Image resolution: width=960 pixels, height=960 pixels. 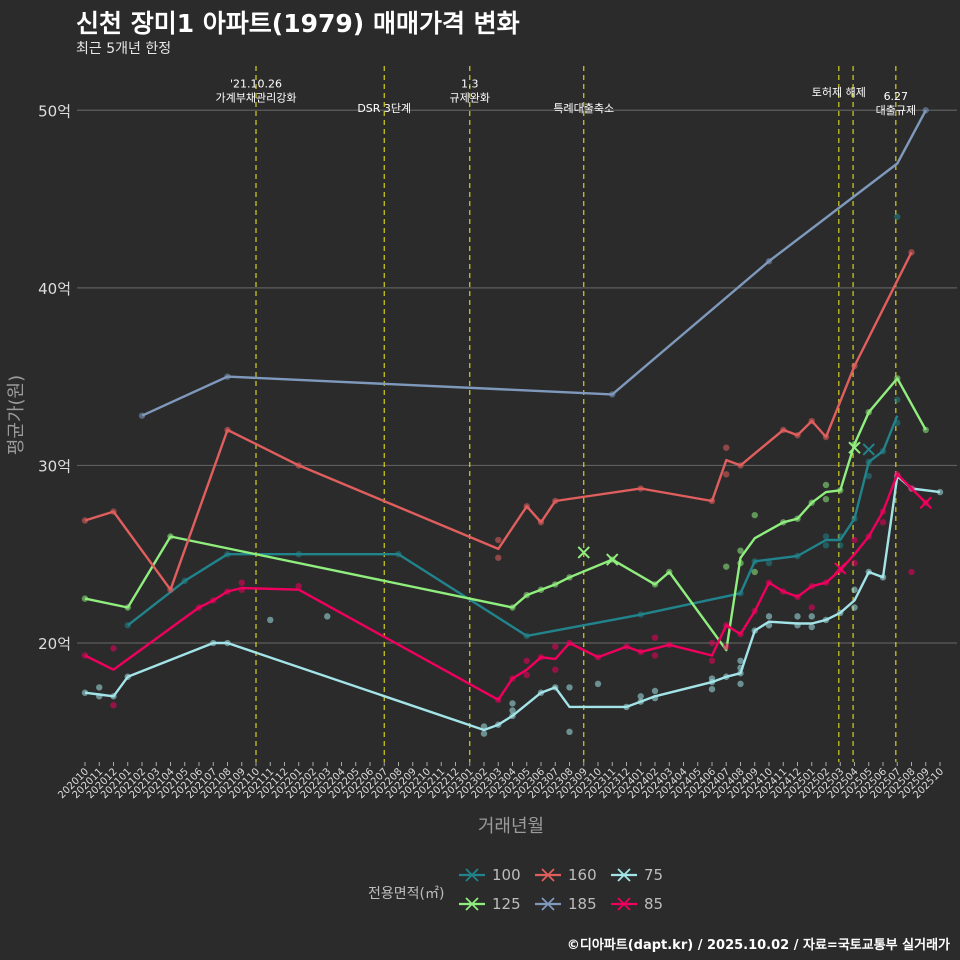 I want to click on chart-subtitle: 최근 5개년 한정, so click(x=124, y=49).